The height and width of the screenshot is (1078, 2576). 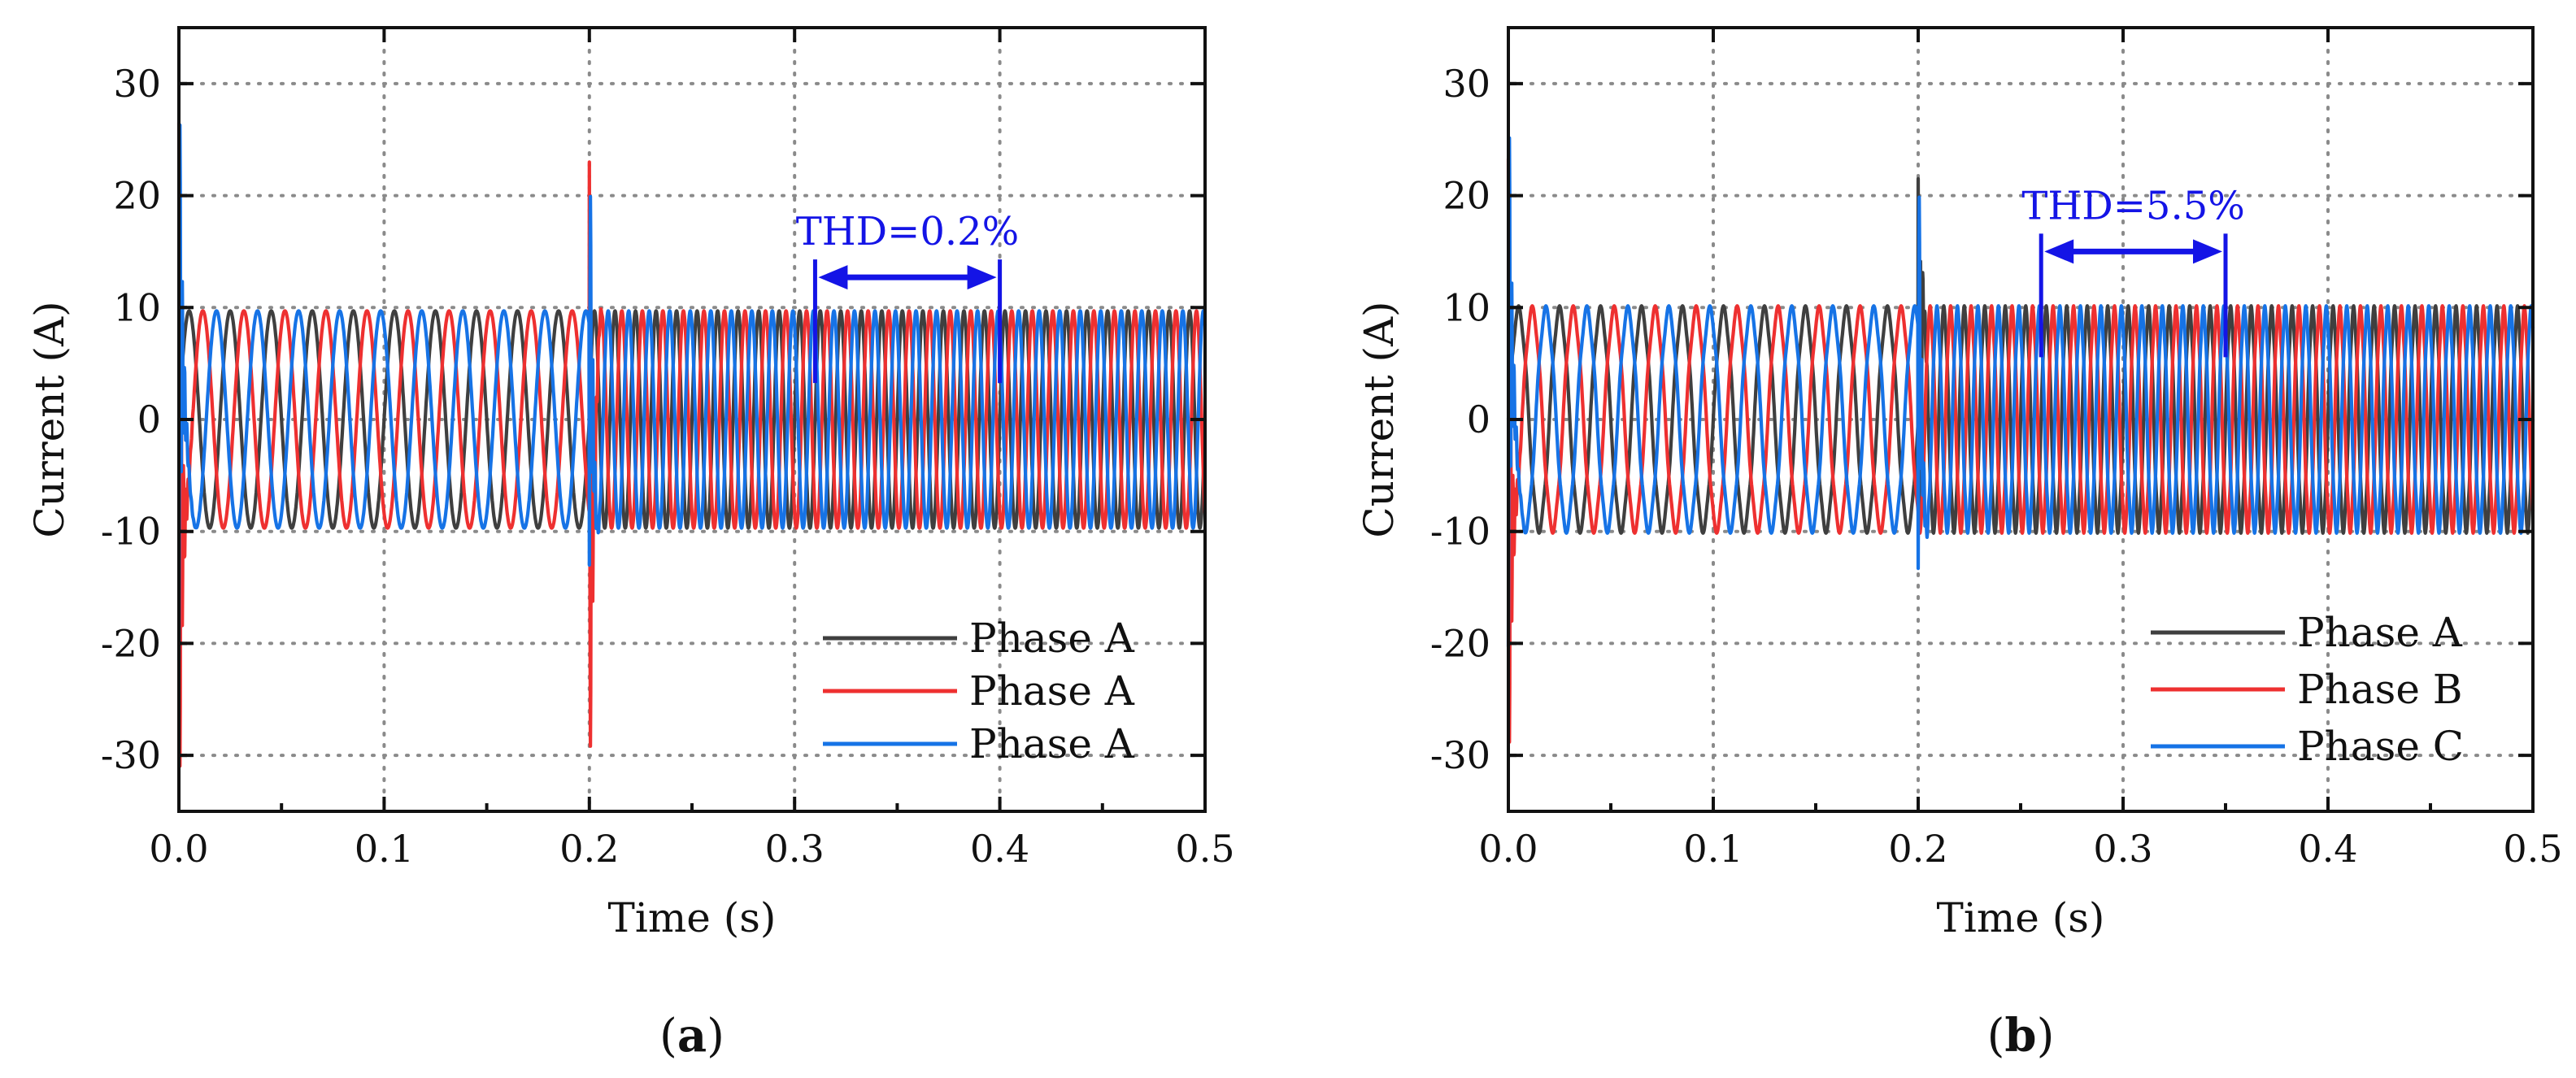 I want to click on legend: Phase A Phase B Phase C, so click(x=2307, y=689).